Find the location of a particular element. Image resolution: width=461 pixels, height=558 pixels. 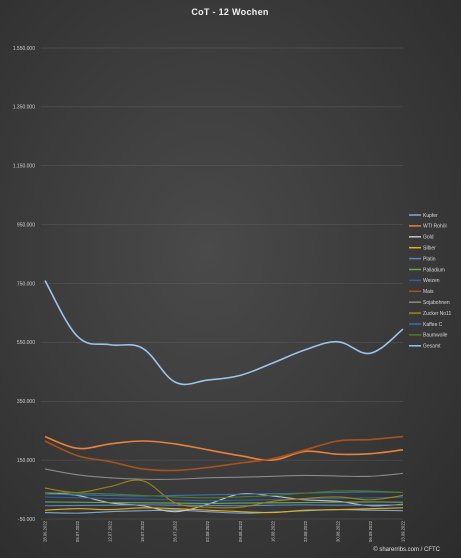

legend-entry: Kupfer is located at coordinates (430, 216).